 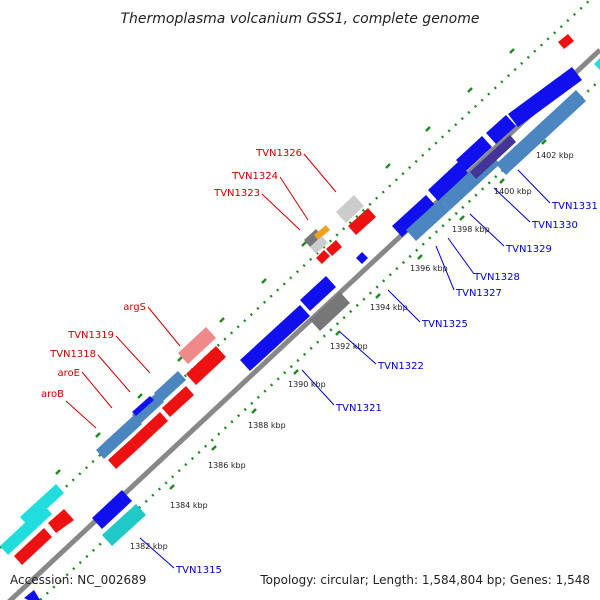 What do you see at coordinates (198, 570) in the screenshot?
I see `gene-label-TVN1315: TVN1315` at bounding box center [198, 570].